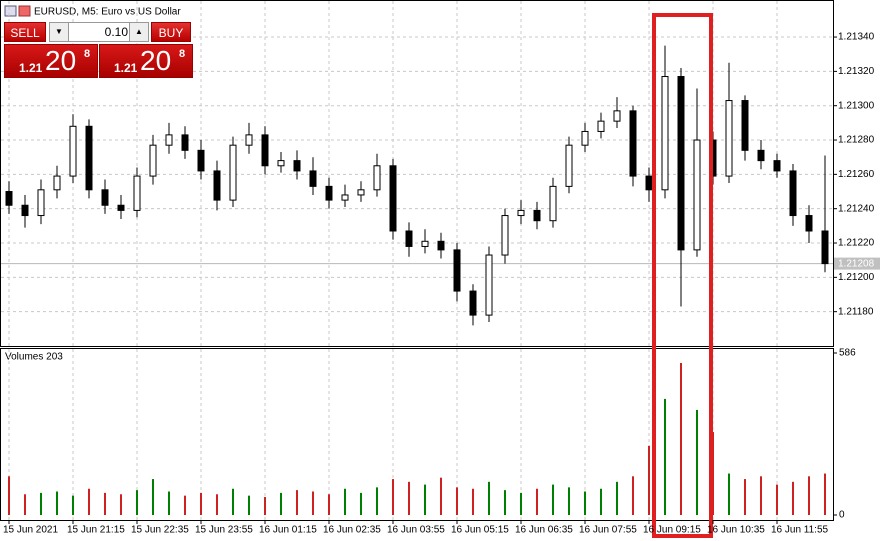  I want to click on y-tick-label: 1.21280, so click(856, 140).